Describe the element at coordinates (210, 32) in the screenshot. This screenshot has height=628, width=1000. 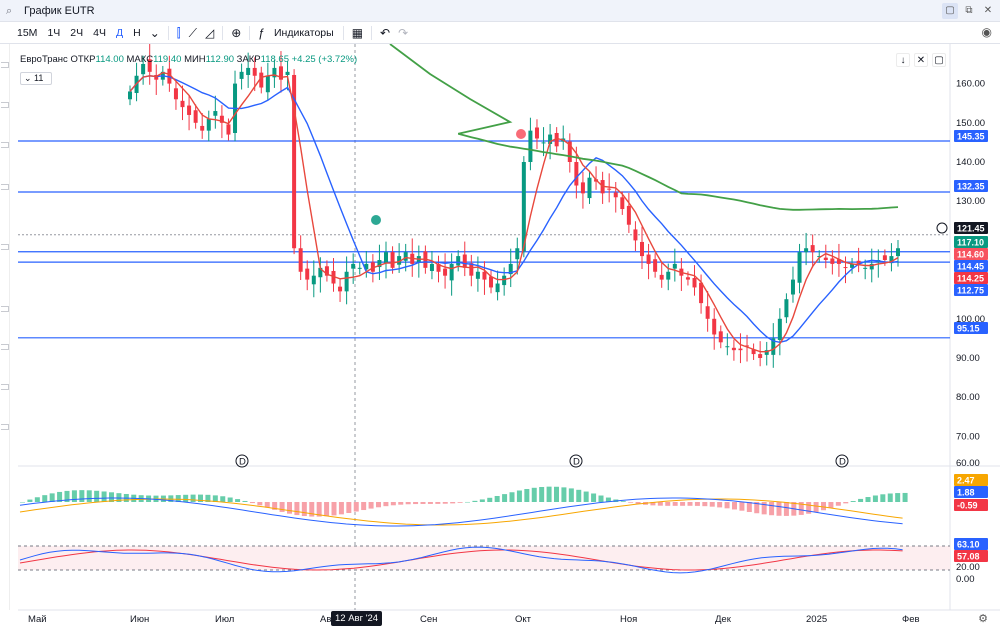
I see `area-chart-type-icon: ◿` at that location.